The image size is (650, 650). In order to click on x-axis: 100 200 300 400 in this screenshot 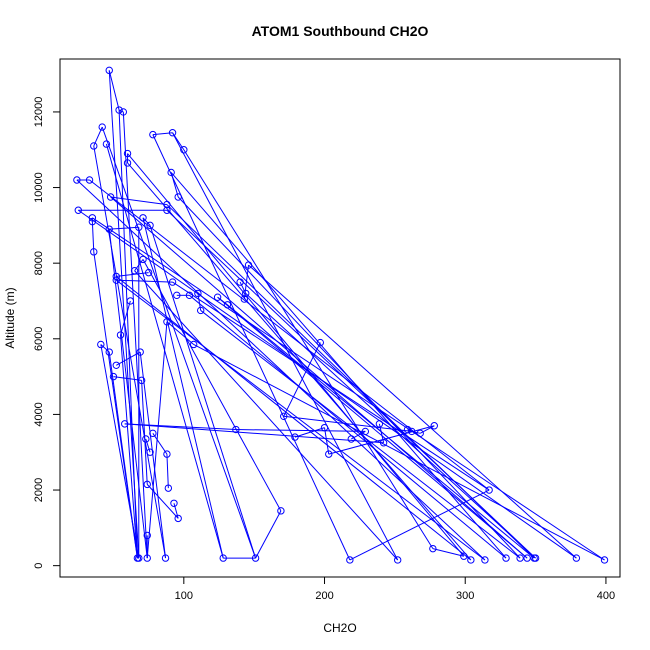, I will do `click(395, 589)`.